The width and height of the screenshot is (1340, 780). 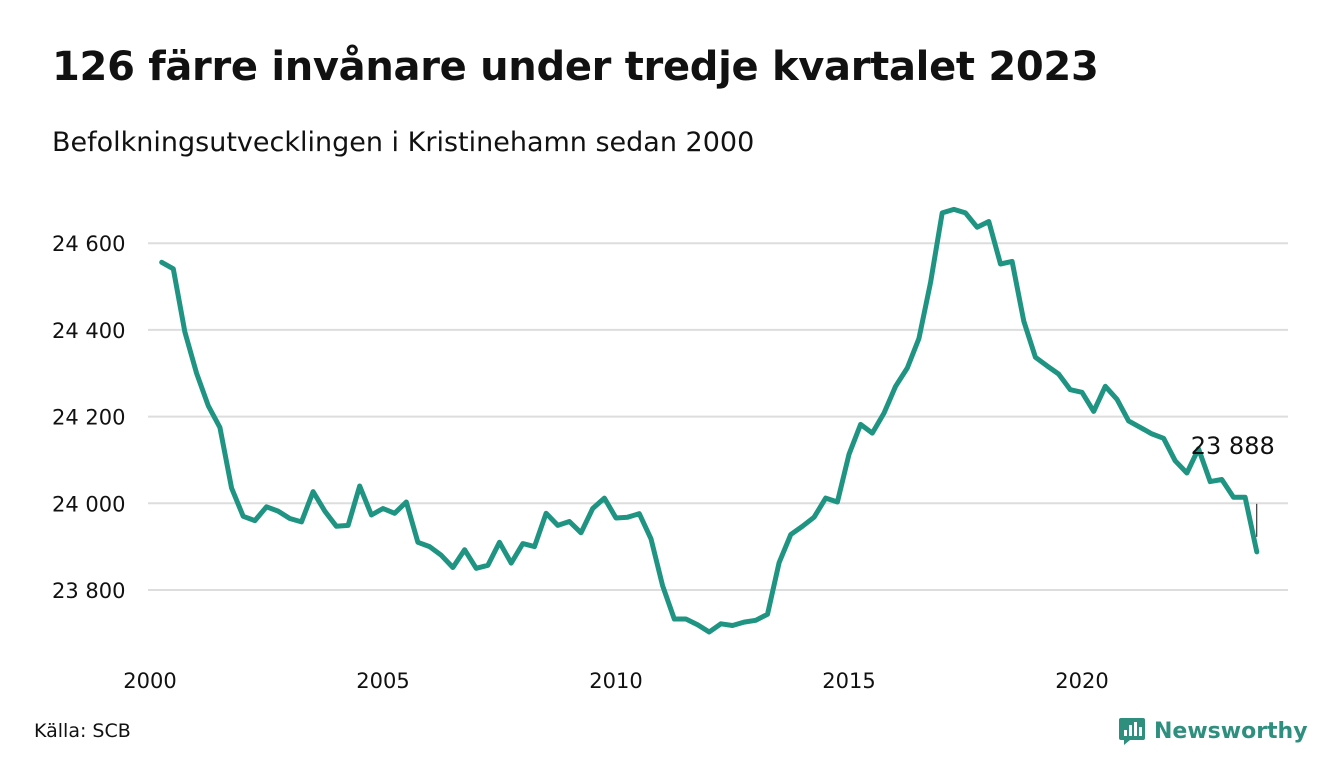 I want to click on newsworthy-logo: Newsworthy, so click(x=1213, y=731).